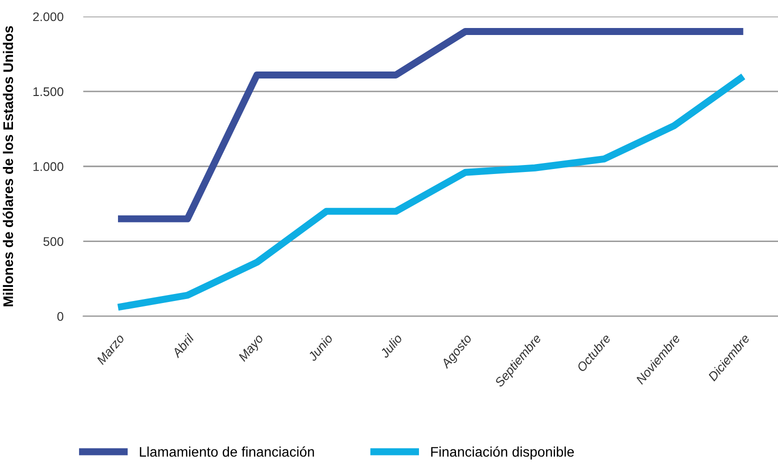 The image size is (778, 472). What do you see at coordinates (48, 91) in the screenshot?
I see `y-tick-label: 1.500` at bounding box center [48, 91].